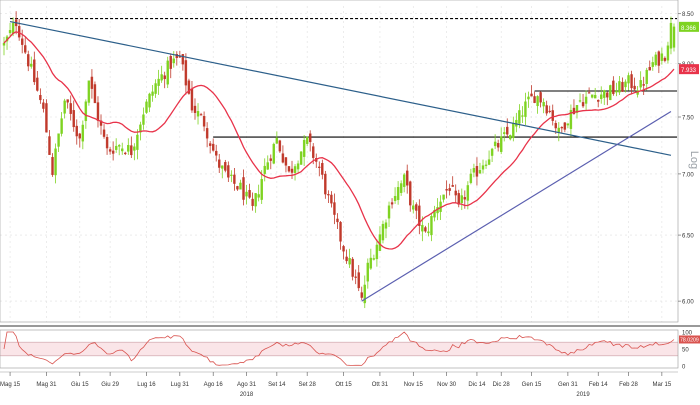 The image size is (700, 405). What do you see at coordinates (180, 385) in the screenshot?
I see `x-tick-label: Lug 31` at bounding box center [180, 385].